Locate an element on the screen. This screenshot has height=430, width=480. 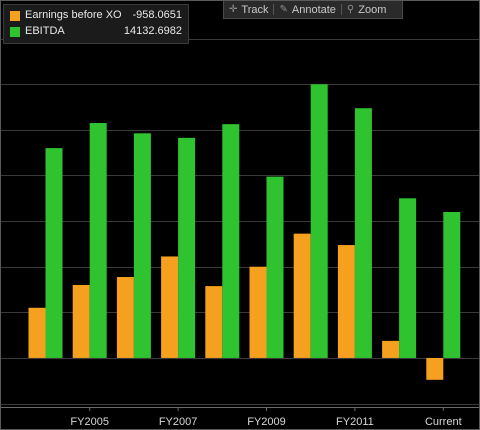
legend-entry-ebitda: EBITDA 14132.6982 is located at coordinates (96, 32).